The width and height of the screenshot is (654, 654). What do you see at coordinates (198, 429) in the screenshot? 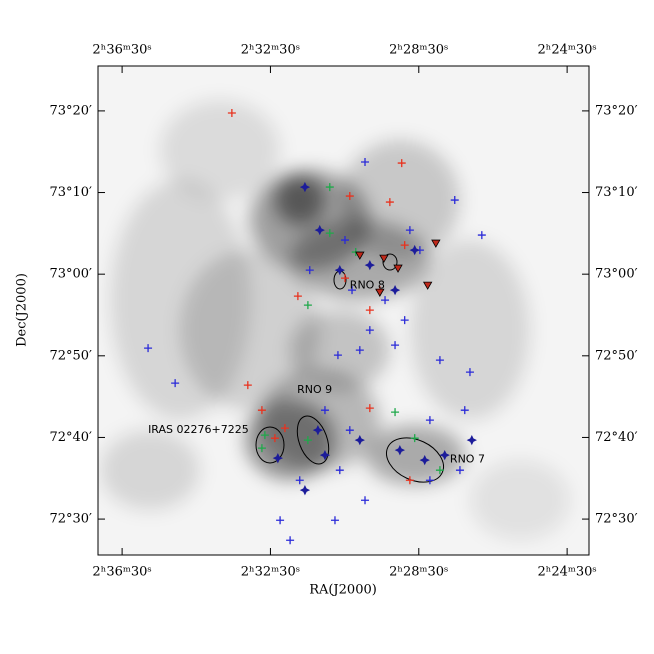
I see `annotation: IRAS 02276+7225` at bounding box center [198, 429].